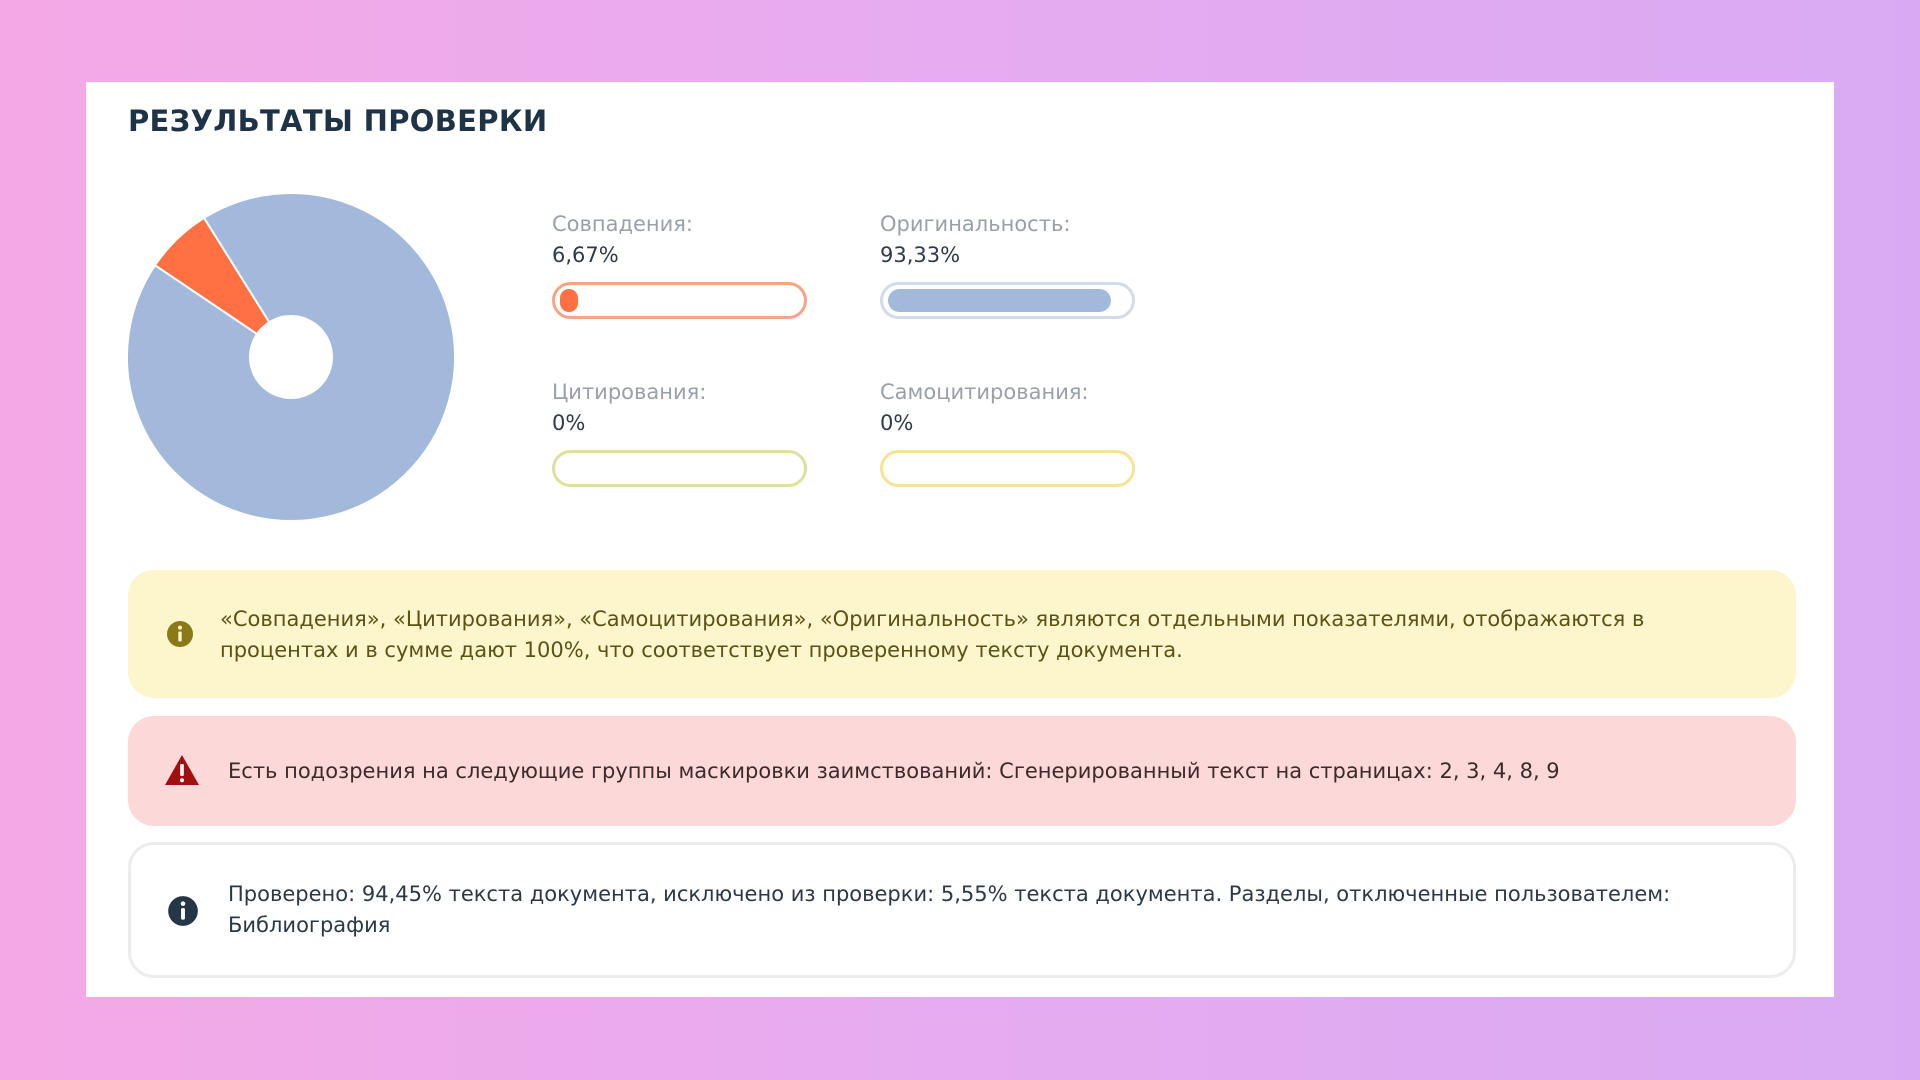  I want to click on metric-originality-label: Оригинальность:, so click(975, 224).